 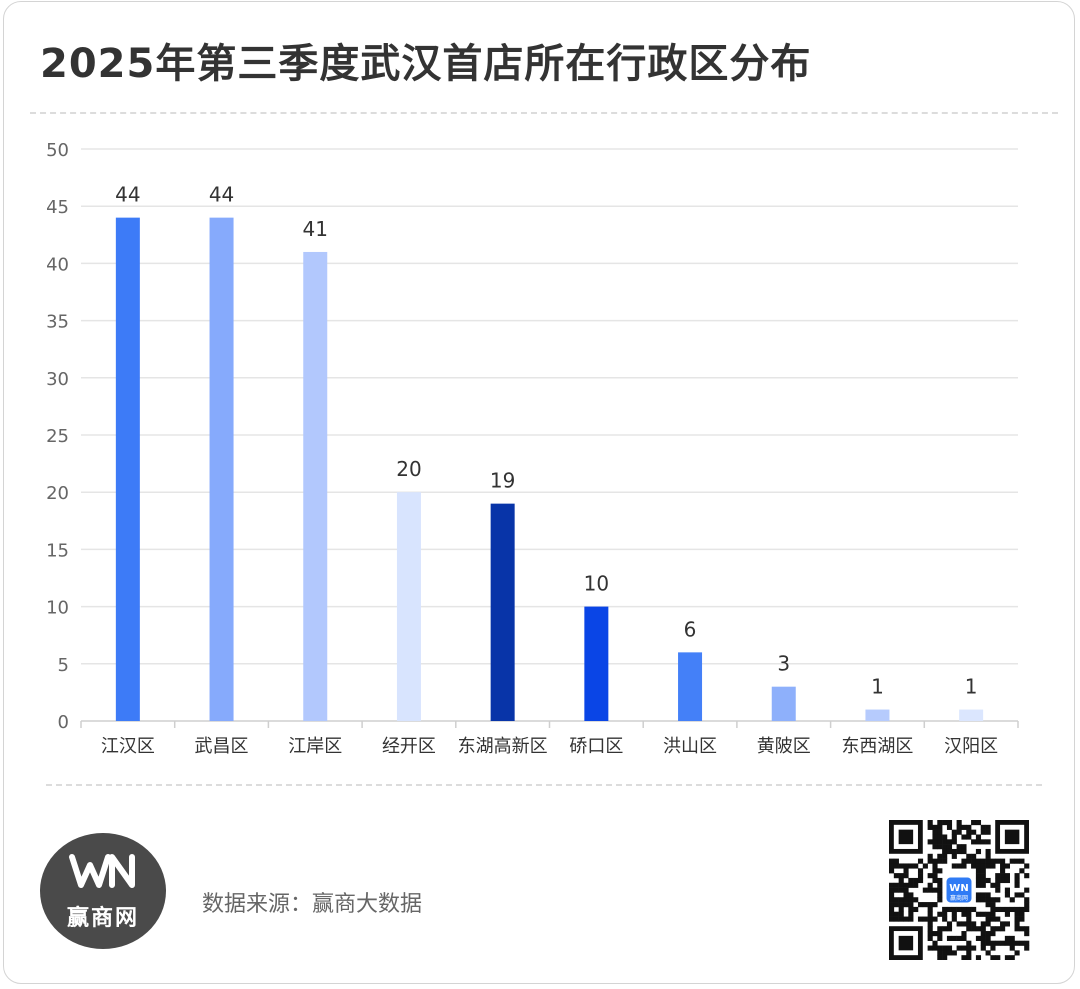 I want to click on data-label: 20, so click(x=408, y=469).